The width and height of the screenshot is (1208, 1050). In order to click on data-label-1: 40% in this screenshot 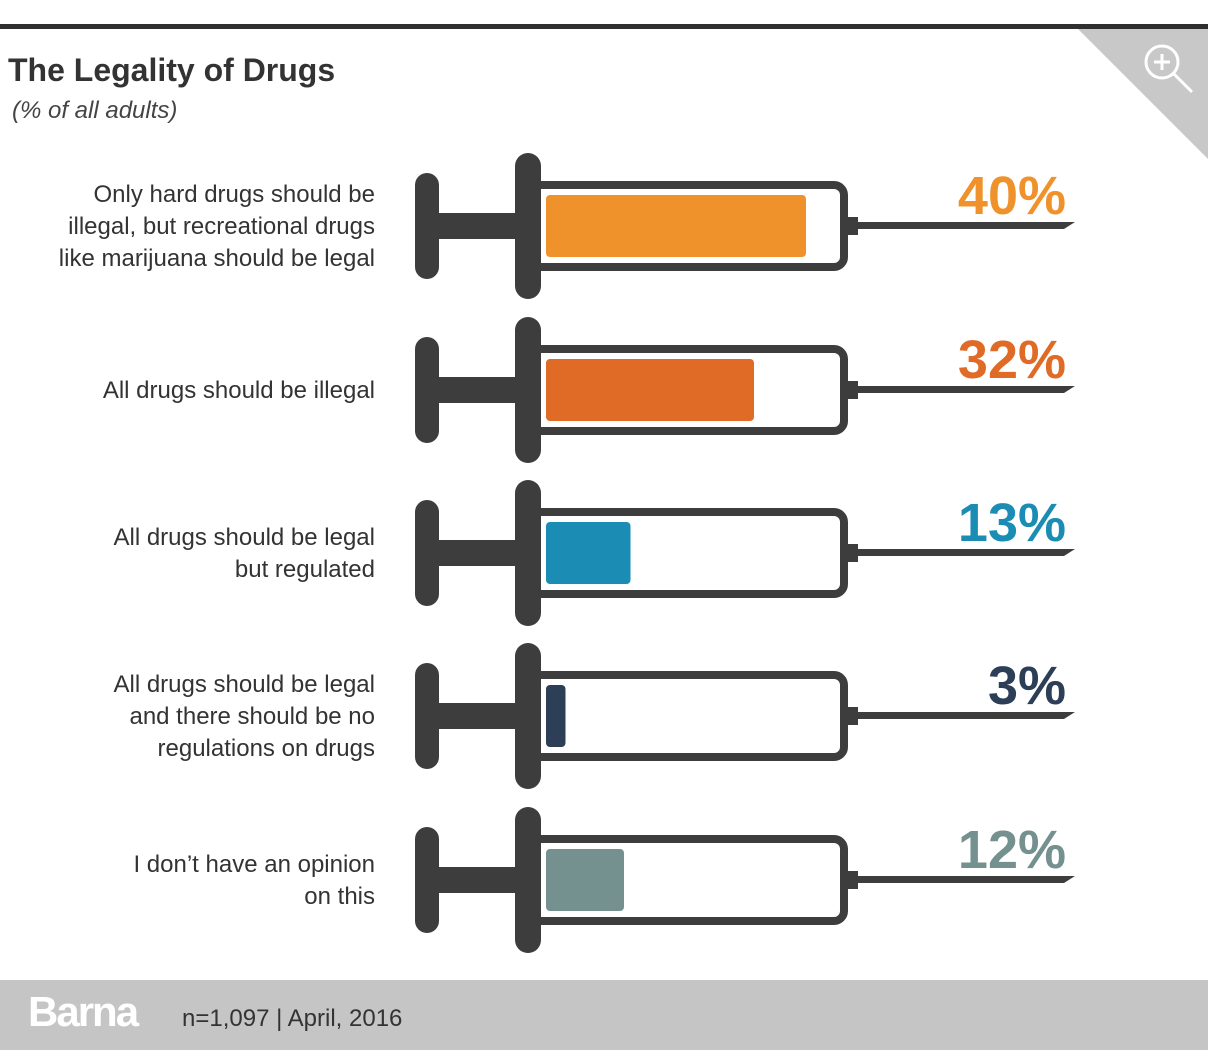, I will do `click(1012, 196)`.